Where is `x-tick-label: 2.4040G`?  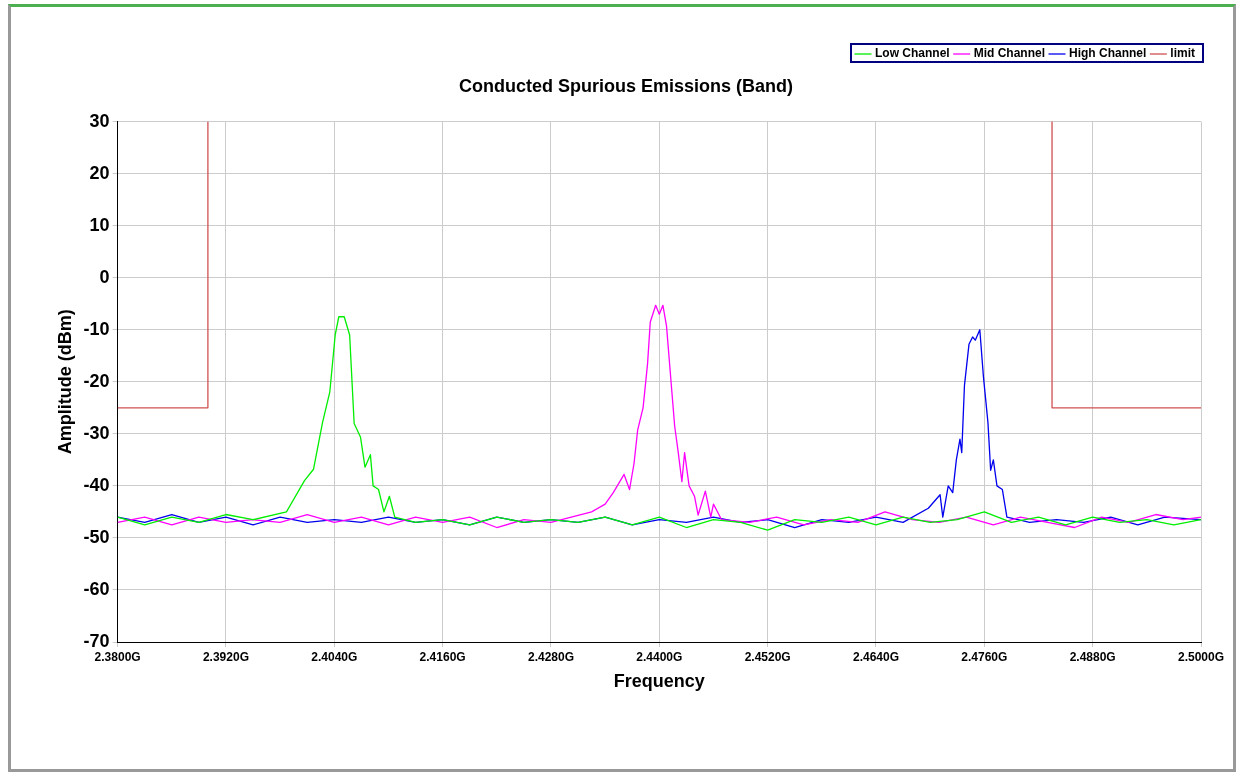
x-tick-label: 2.4040G is located at coordinates (334, 656).